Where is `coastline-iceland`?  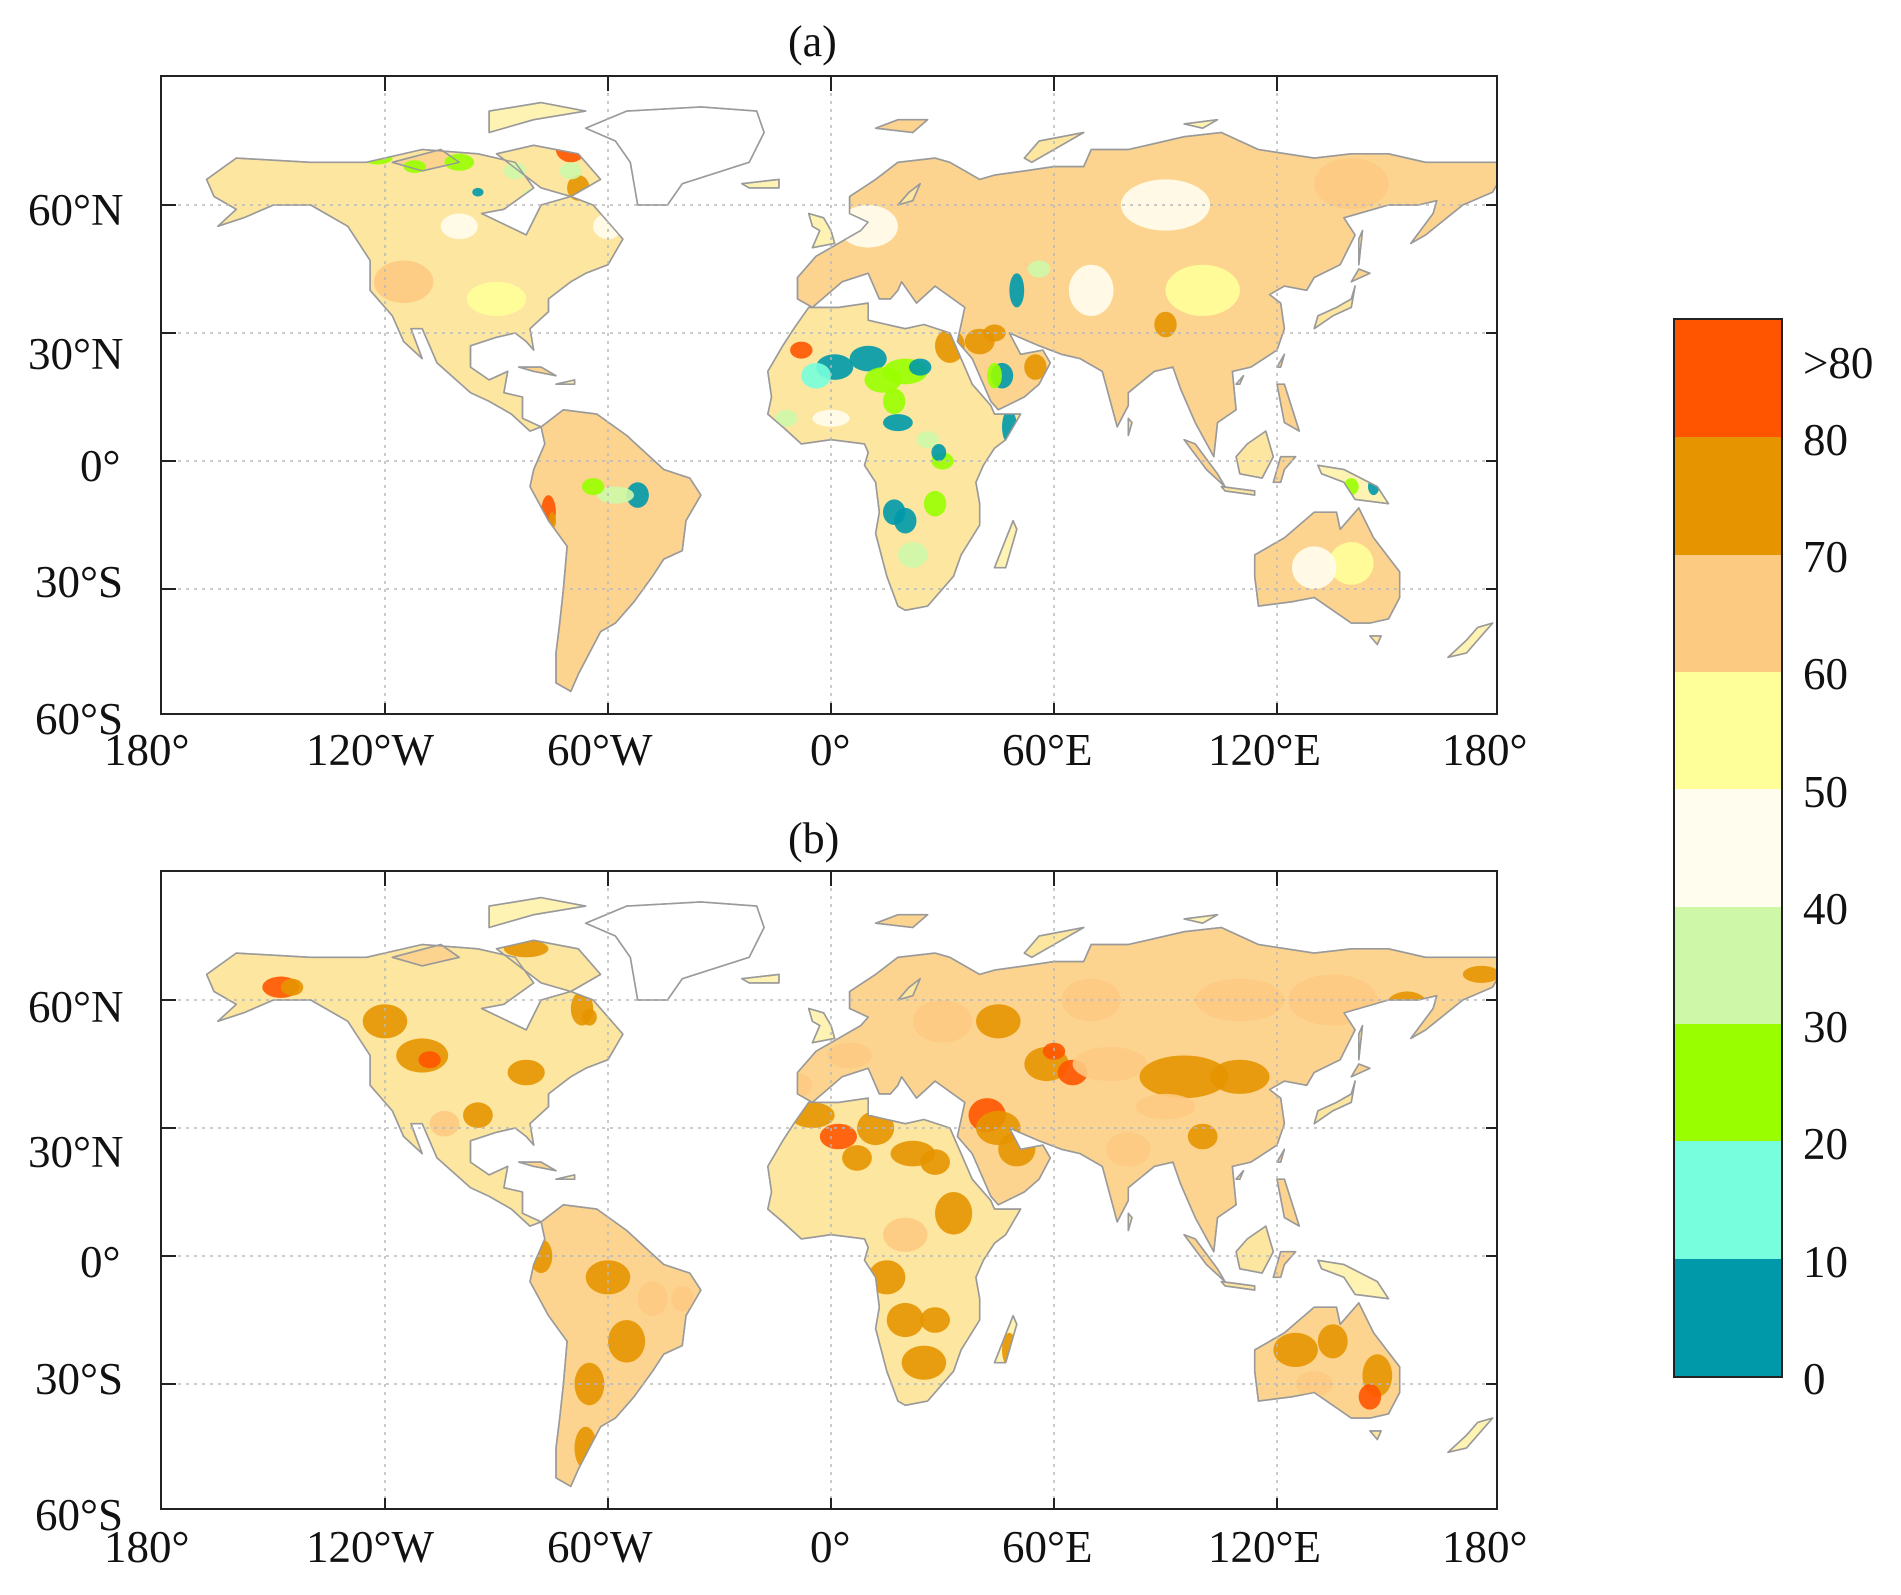
coastline-iceland is located at coordinates (760, 183).